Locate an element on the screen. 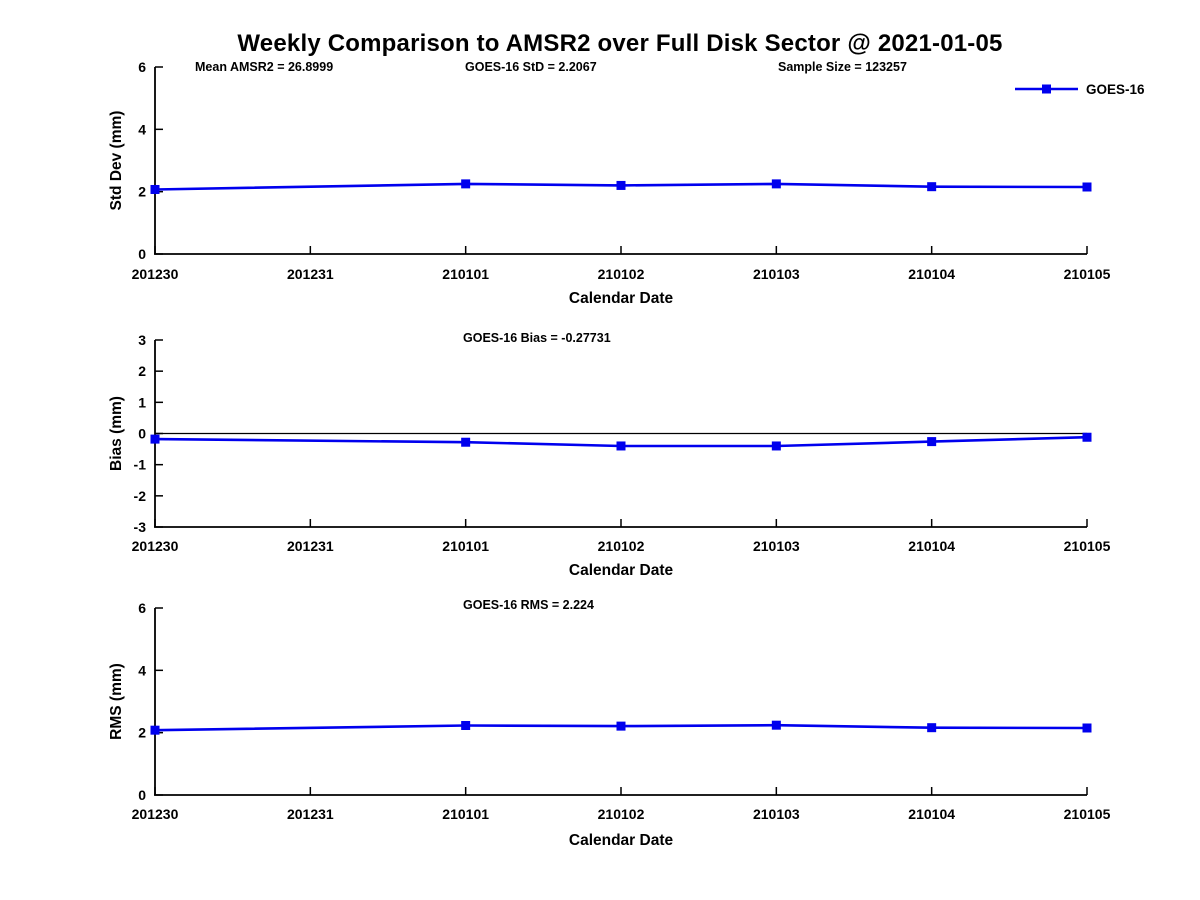 The image size is (1200, 900). rms-panel-y-tick-label: 4 is located at coordinates (142, 670).